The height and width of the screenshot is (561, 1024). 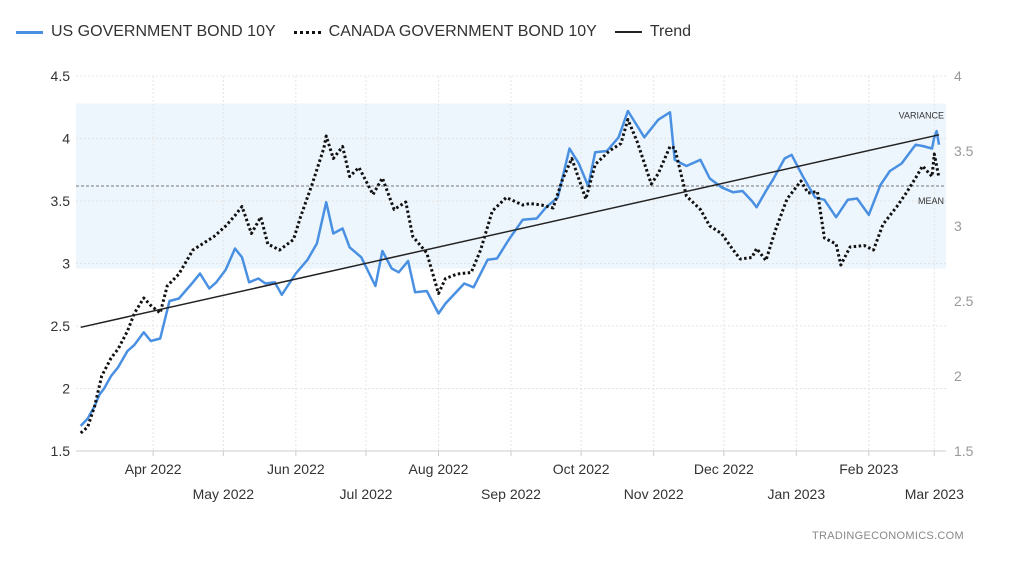 I want to click on legend-label-canada: CANADA GOVERNMENT BOND 10Y, so click(x=462, y=31).